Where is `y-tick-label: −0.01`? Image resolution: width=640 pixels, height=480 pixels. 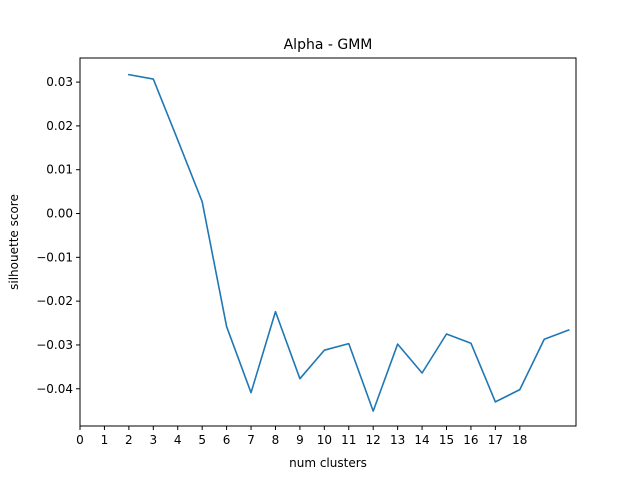
y-tick-label: −0.01 is located at coordinates (54, 257).